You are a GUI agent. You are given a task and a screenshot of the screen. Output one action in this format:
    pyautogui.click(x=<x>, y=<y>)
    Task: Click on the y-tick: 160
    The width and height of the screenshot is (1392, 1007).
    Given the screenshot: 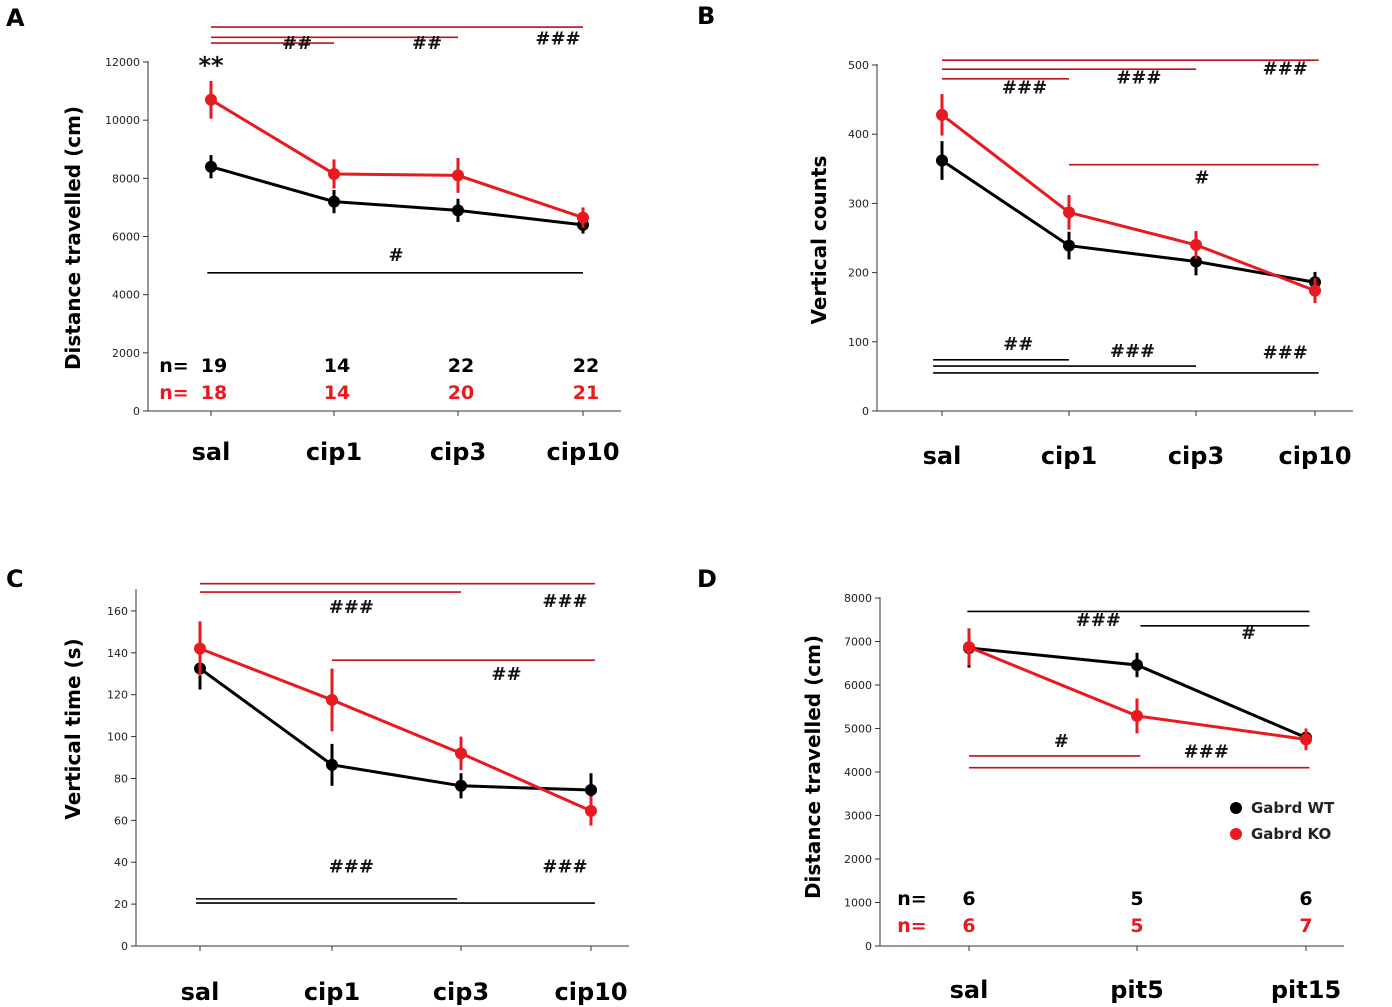 What is the action you would take?
    pyautogui.click(x=121, y=611)
    